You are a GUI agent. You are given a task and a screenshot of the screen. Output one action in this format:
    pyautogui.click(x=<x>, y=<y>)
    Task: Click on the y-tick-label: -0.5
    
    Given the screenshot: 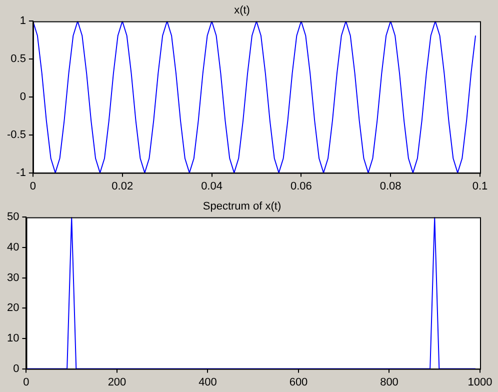 What is the action you would take?
    pyautogui.click(x=16, y=134)
    